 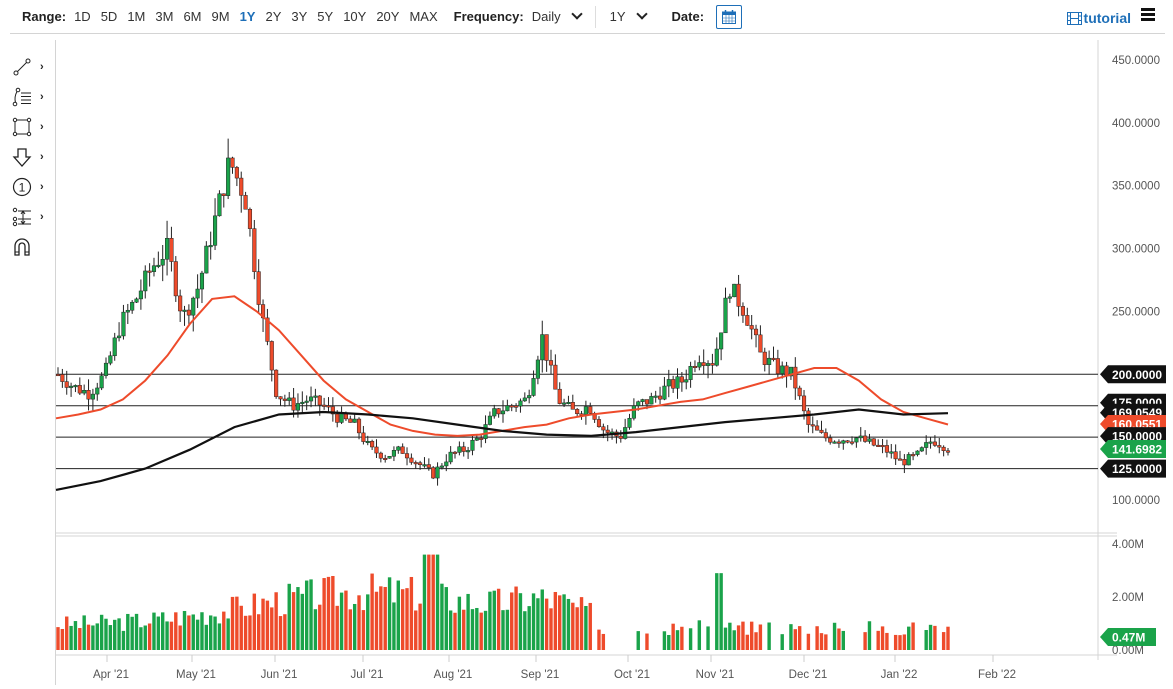 I want to click on x-tick-label: Oct '21, so click(x=632, y=675).